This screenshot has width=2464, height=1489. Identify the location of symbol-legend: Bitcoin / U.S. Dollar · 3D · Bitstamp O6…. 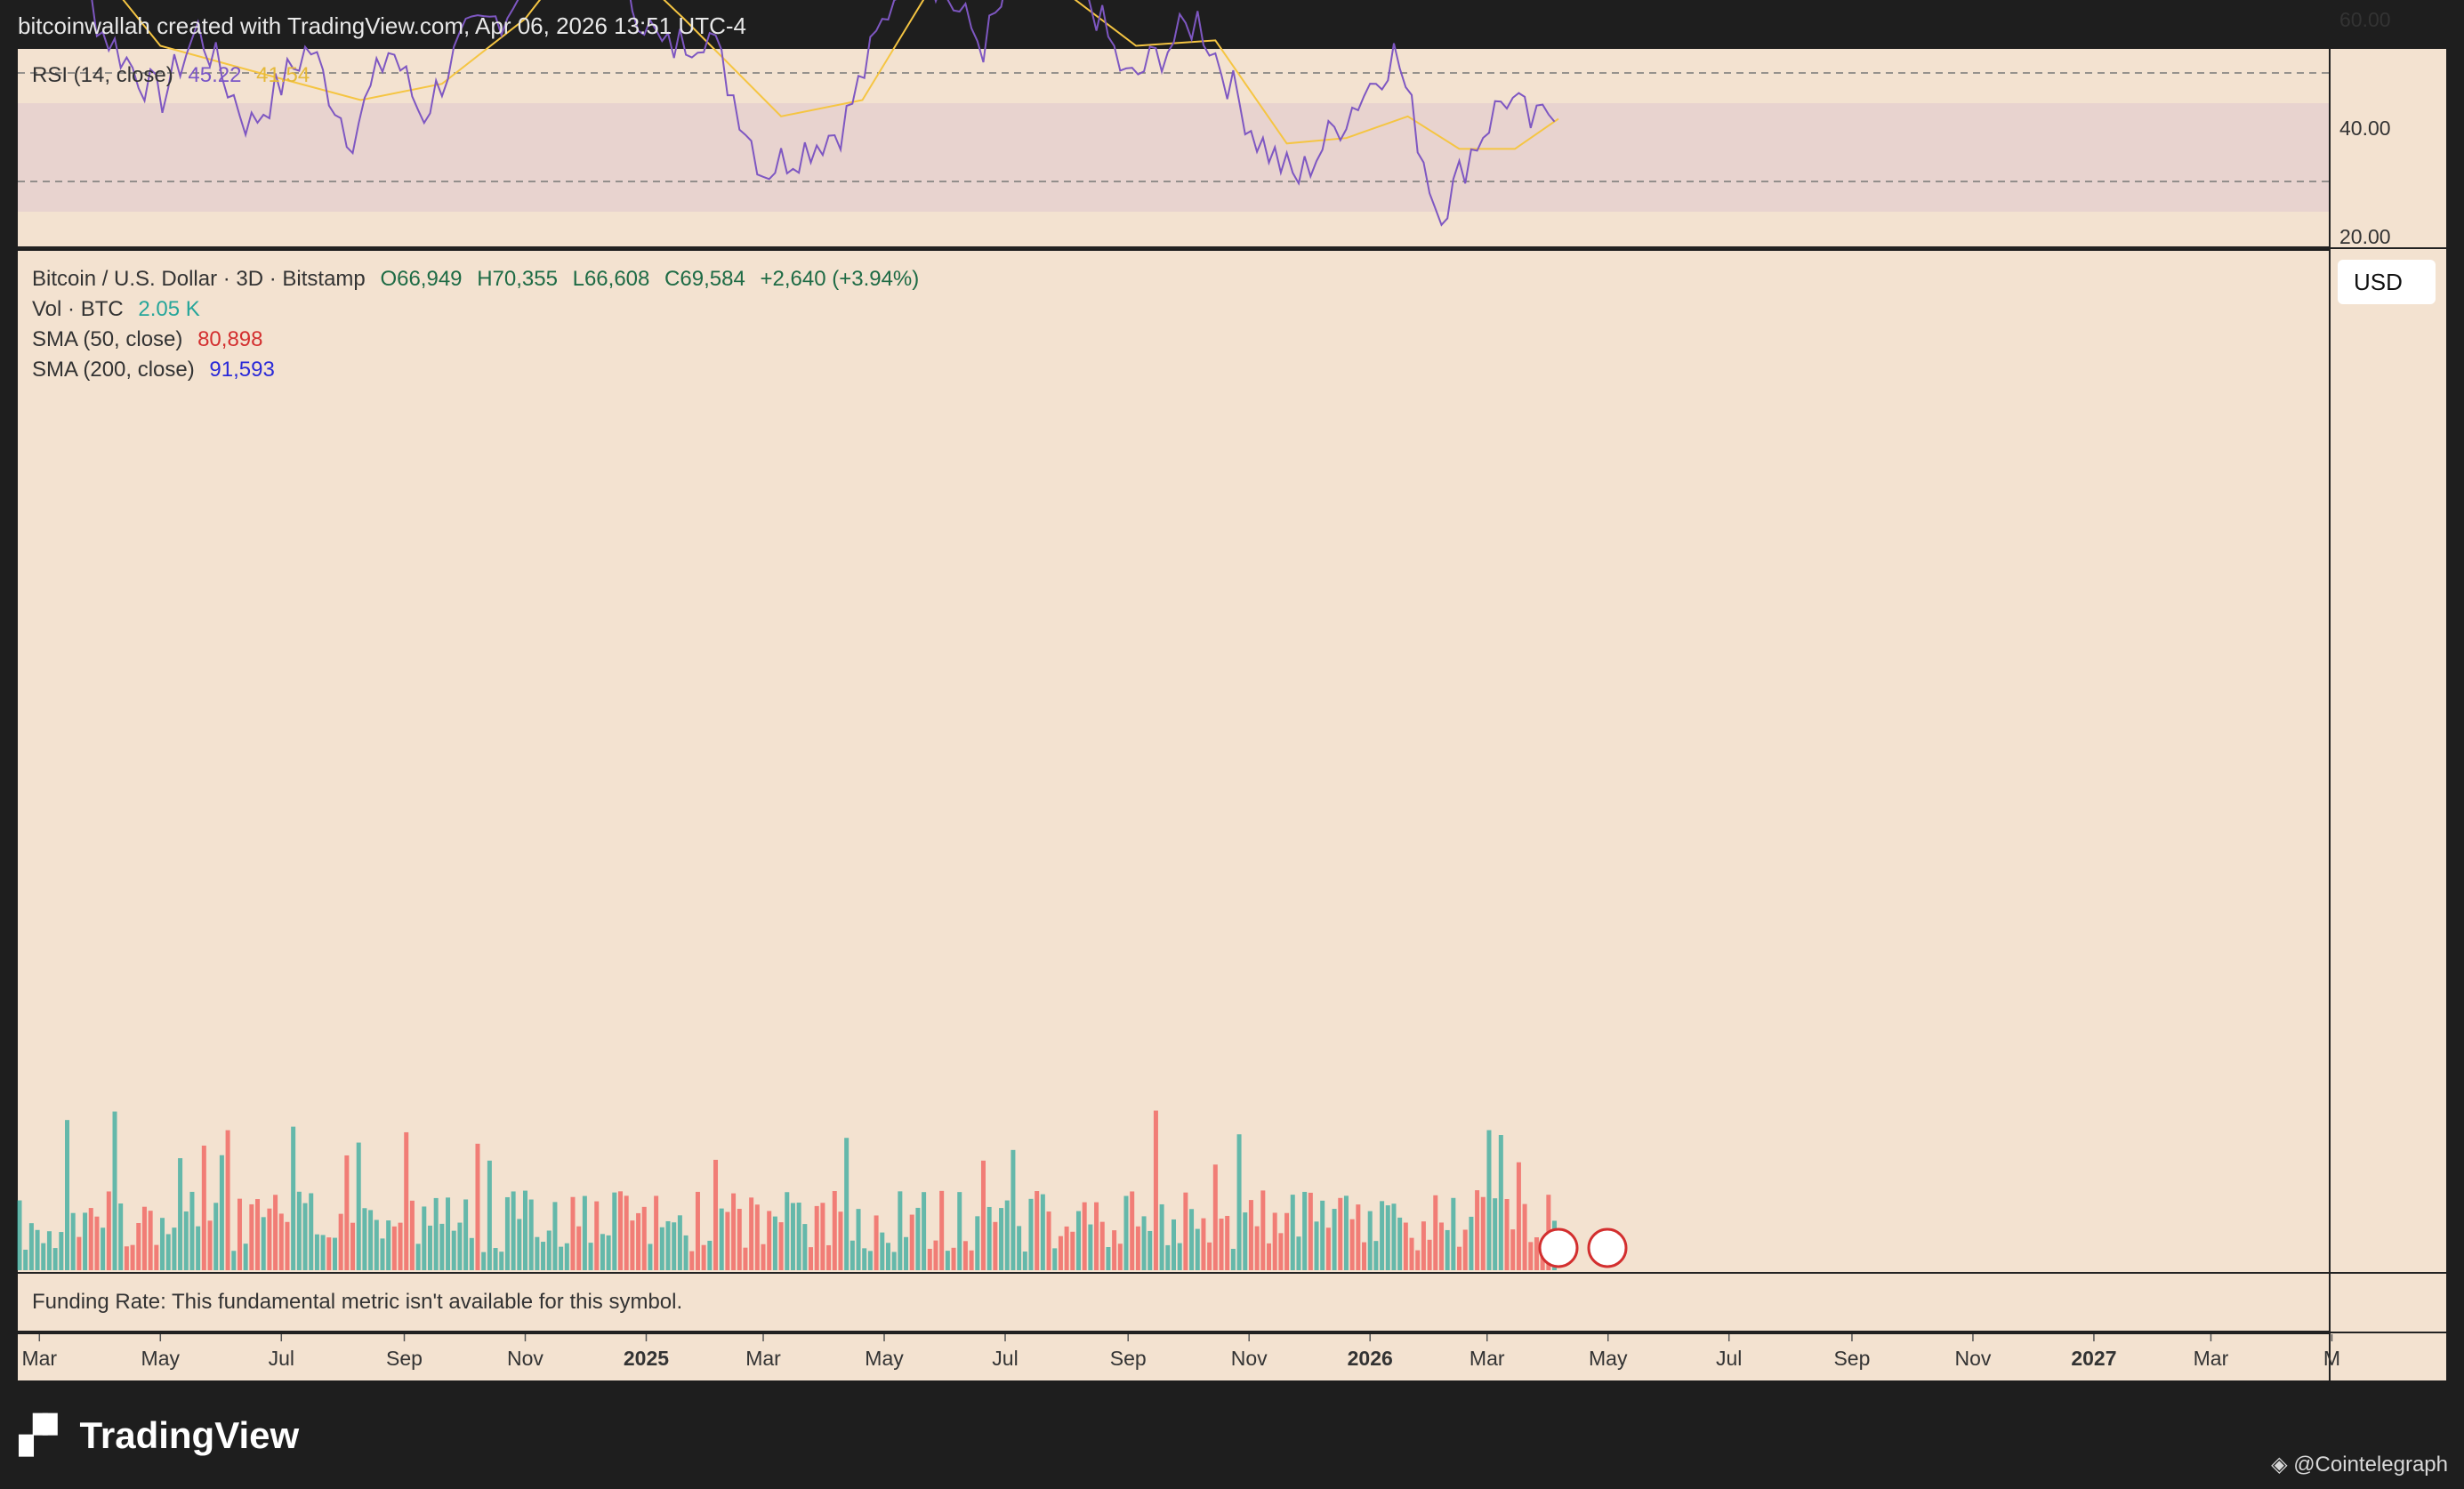
(480, 279).